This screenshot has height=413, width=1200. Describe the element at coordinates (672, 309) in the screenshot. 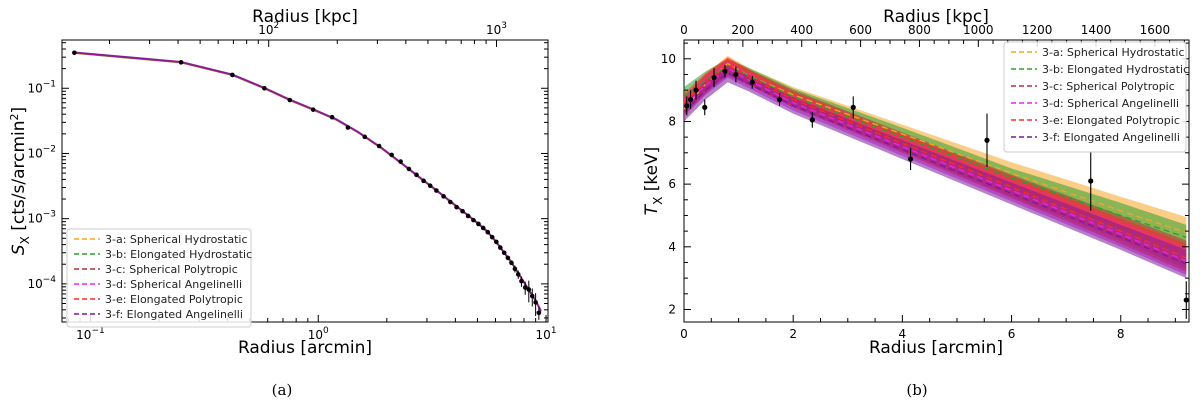

I see `y-tick-label: 2` at that location.